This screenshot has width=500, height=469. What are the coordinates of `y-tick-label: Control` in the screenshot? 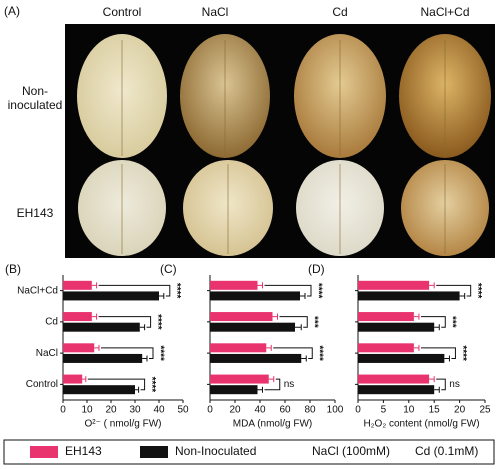 It's located at (42, 384).